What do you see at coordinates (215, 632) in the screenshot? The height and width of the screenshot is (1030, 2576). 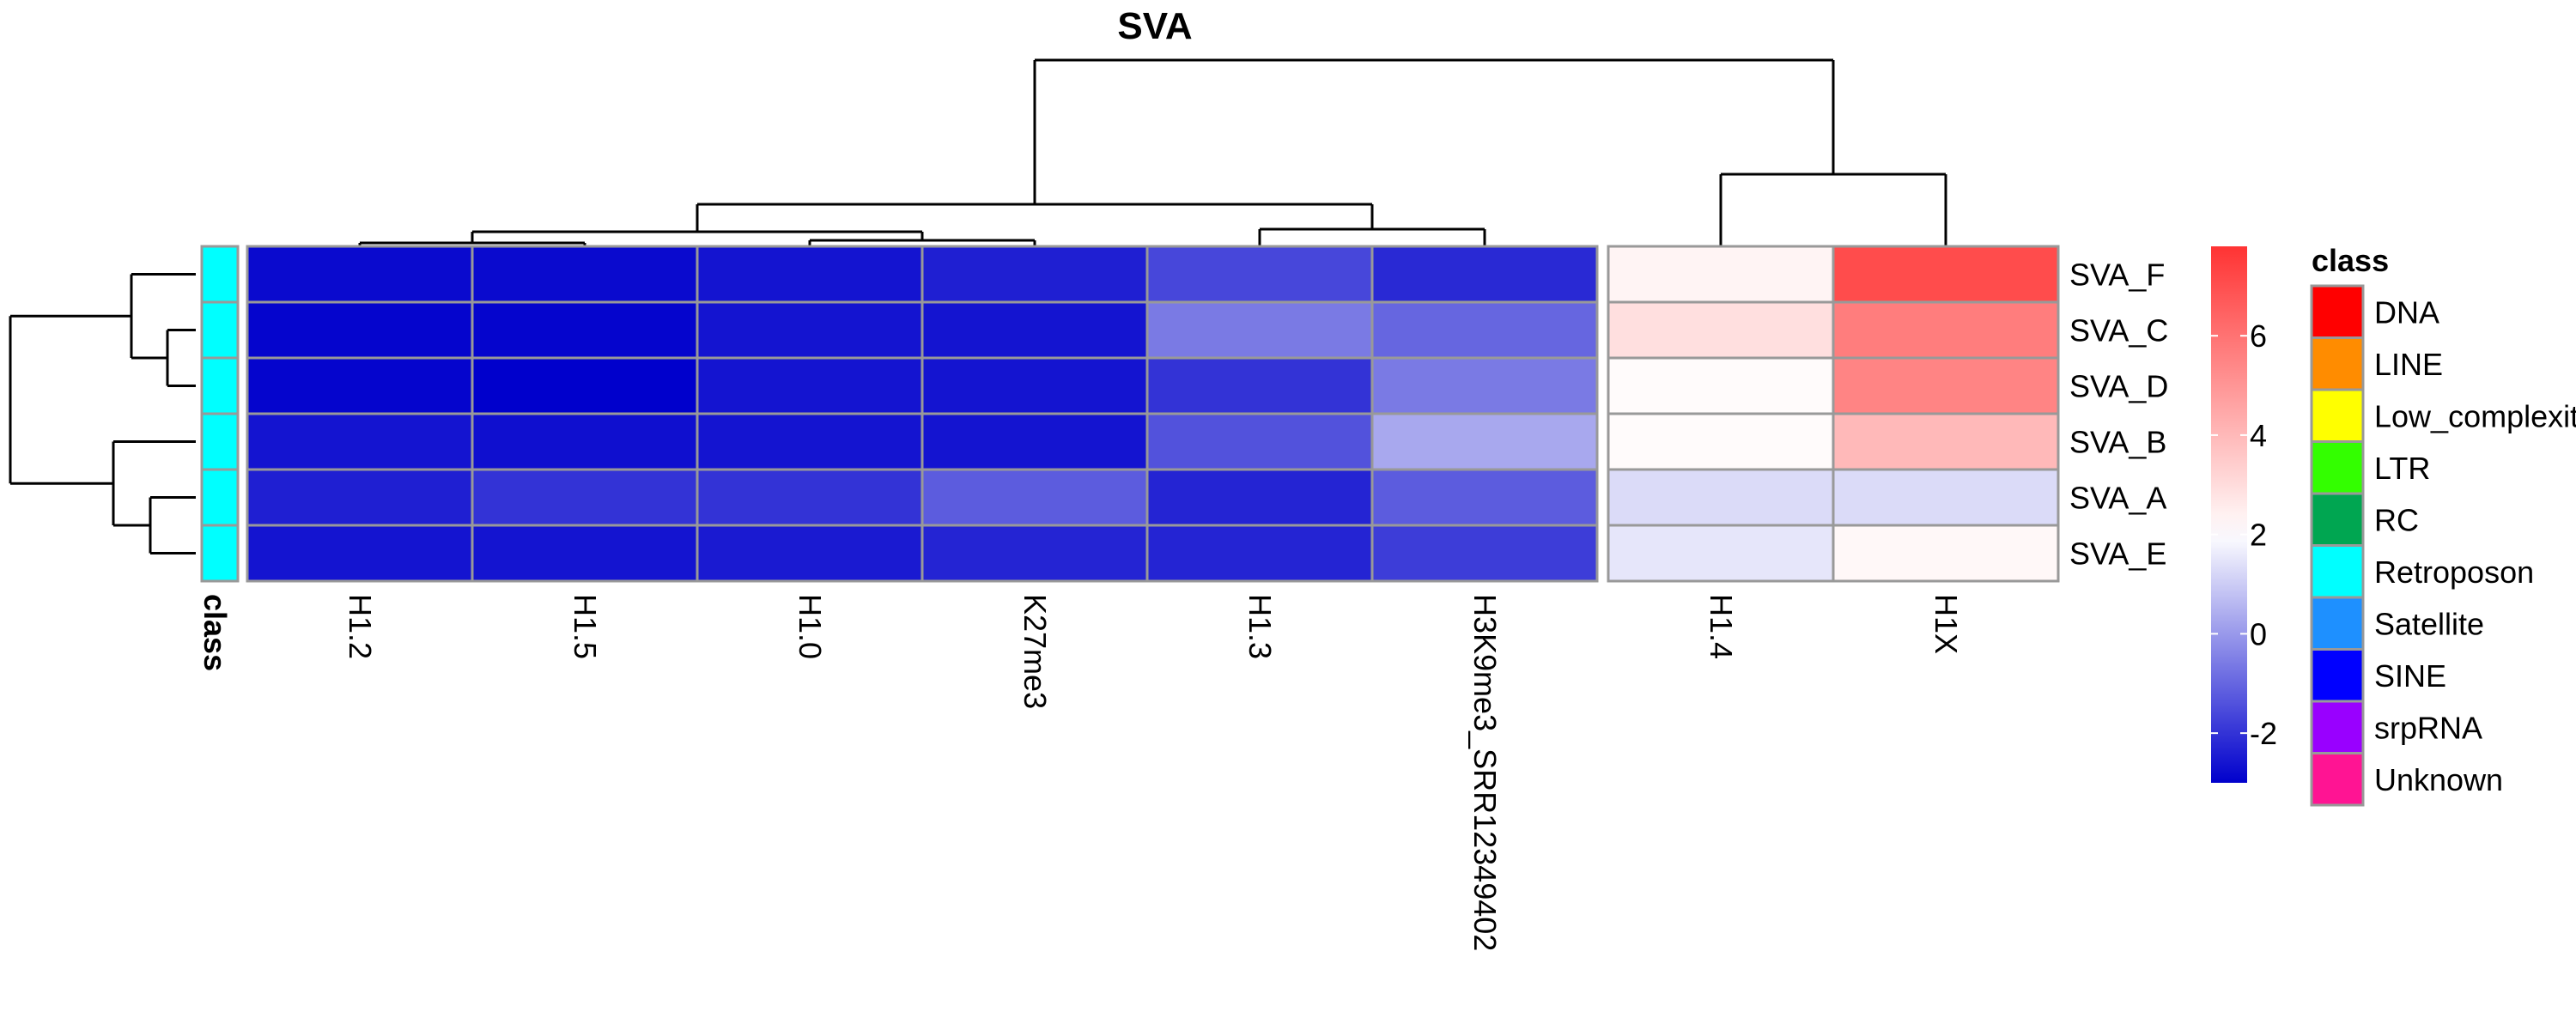 I see `annotation-label: class` at bounding box center [215, 632].